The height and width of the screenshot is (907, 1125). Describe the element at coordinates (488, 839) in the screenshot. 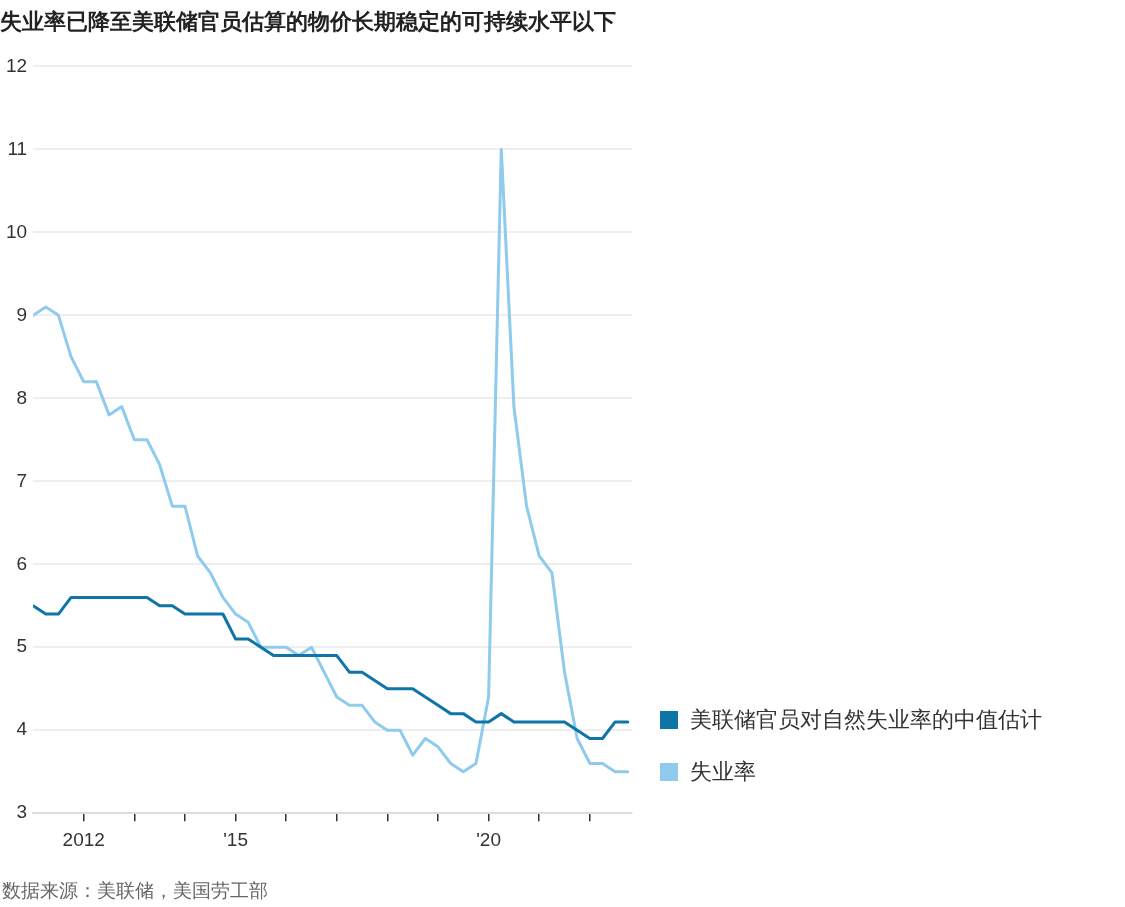

I see `x-tick-label: '20` at that location.